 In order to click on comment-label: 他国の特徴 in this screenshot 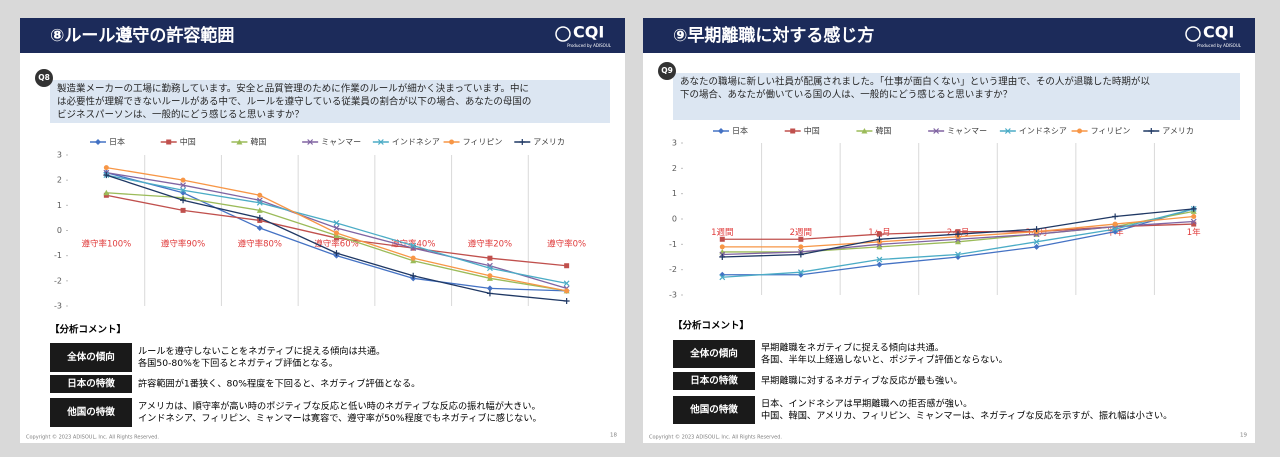, I will do `click(713, 410)`.